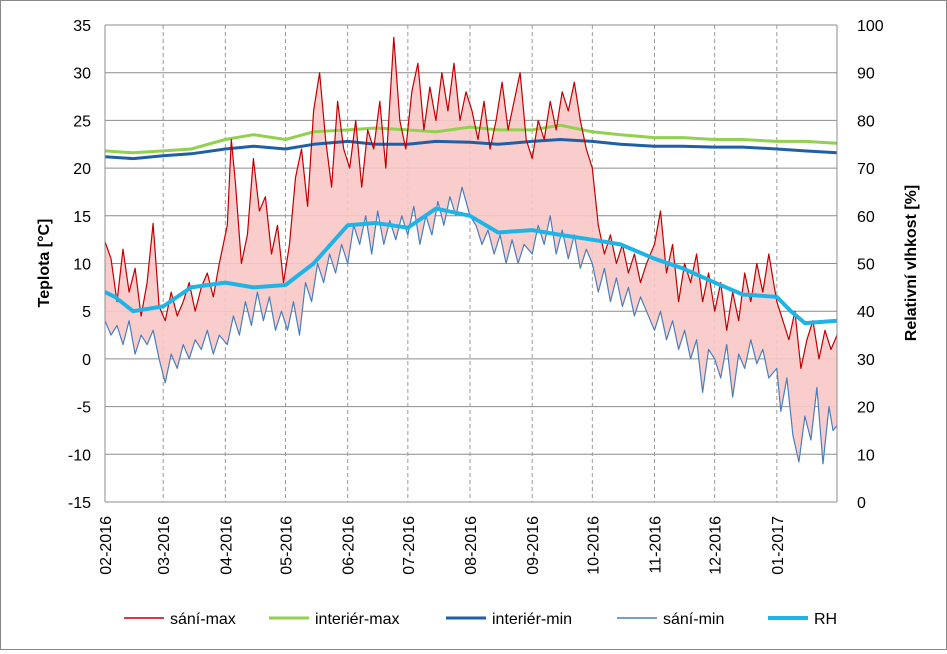 This screenshot has width=947, height=654. I want to click on y-right-tick-label: 100, so click(870, 26).